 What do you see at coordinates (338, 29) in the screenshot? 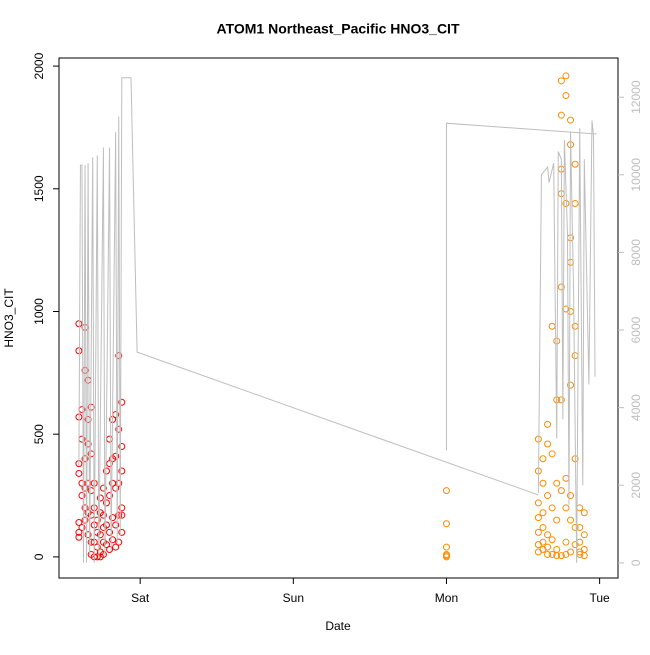
I see `chart-title: ATOM1 Northeast_Pacific HNO3_CIT` at bounding box center [338, 29].